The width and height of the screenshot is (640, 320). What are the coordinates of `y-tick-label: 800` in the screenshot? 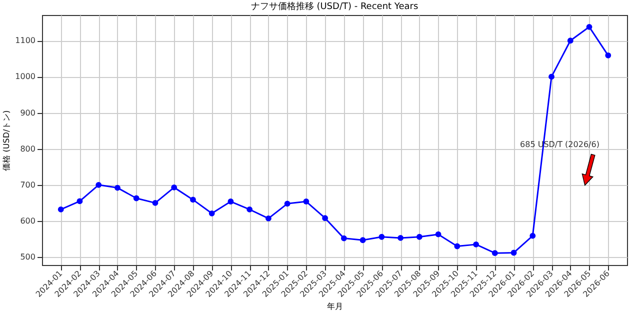 It's located at (28, 149).